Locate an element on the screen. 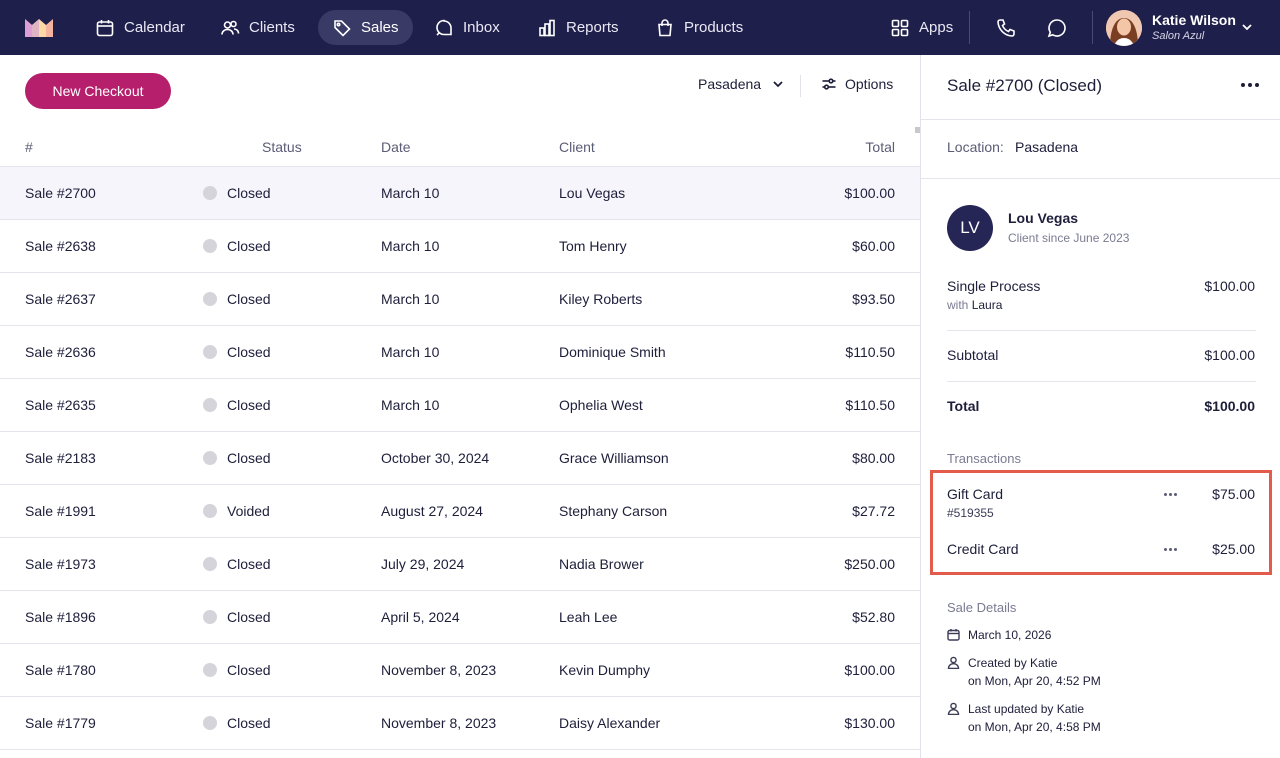 This screenshot has height=758, width=1280. column-header-date: Date is located at coordinates (396, 147).